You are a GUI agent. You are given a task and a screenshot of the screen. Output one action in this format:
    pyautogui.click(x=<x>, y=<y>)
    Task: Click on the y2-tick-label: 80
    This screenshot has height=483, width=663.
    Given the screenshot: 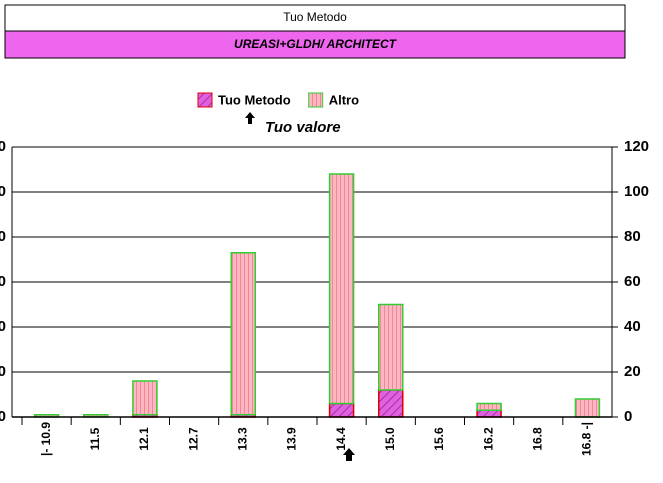 What is the action you would take?
    pyautogui.click(x=632, y=236)
    